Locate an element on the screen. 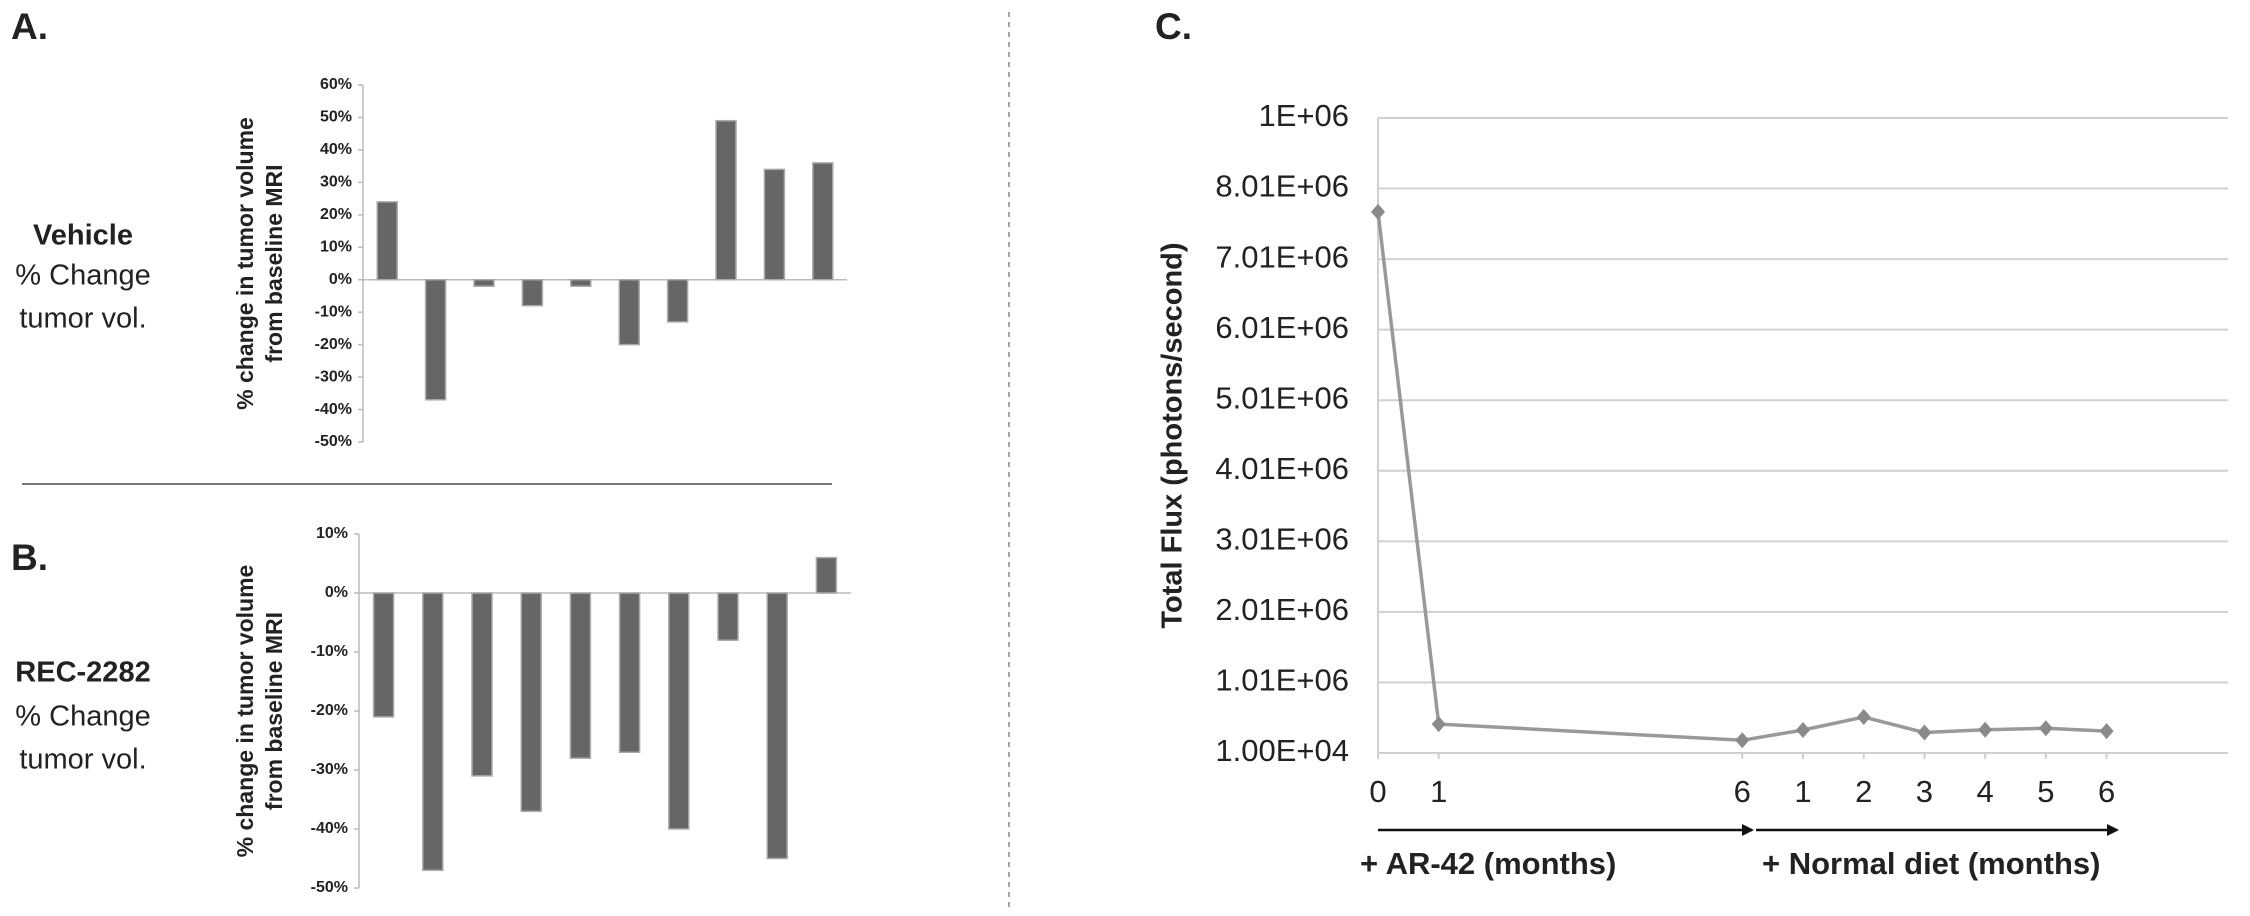 The width and height of the screenshot is (2250, 916). y-tick-label: 3.01E+06 is located at coordinates (1282, 539).